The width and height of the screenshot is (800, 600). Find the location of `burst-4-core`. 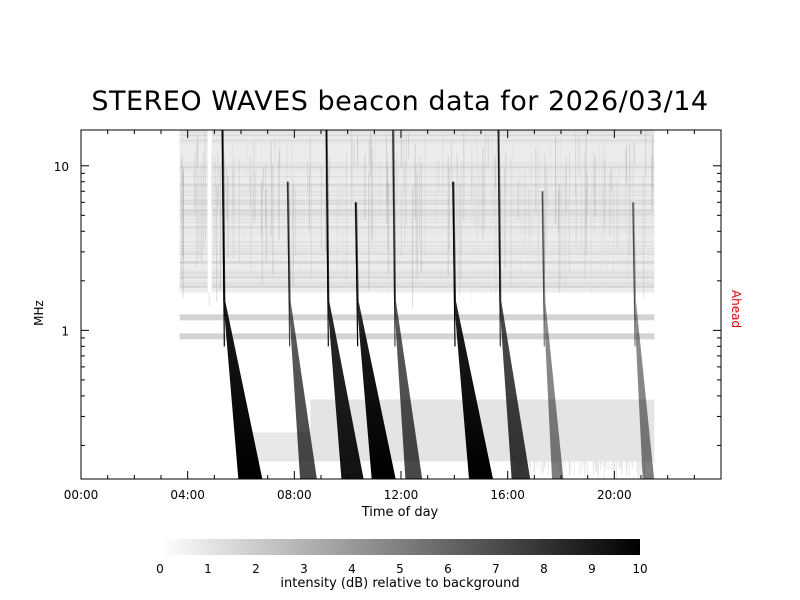

burst-4-core is located at coordinates (357, 274).